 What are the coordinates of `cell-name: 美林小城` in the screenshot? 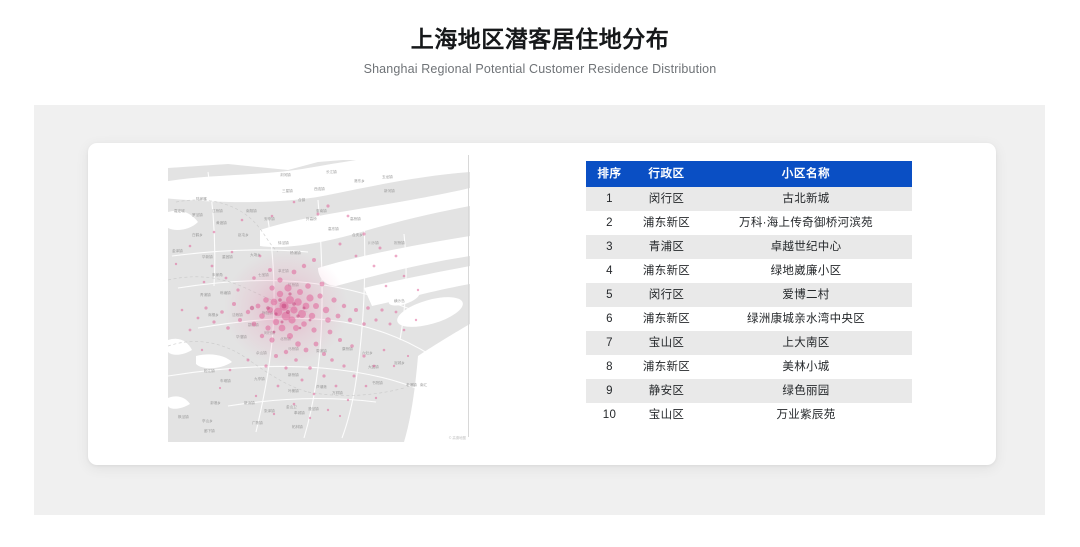 It's located at (806, 367).